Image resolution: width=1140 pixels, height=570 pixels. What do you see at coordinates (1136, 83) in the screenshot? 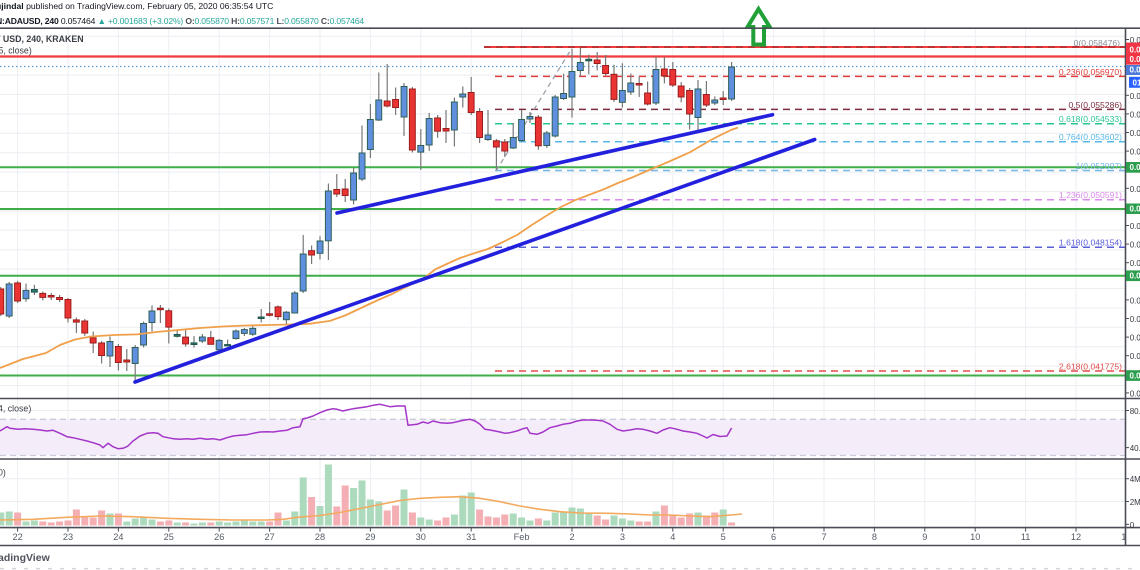
I see `svg-text: 01` at bounding box center [1136, 83].